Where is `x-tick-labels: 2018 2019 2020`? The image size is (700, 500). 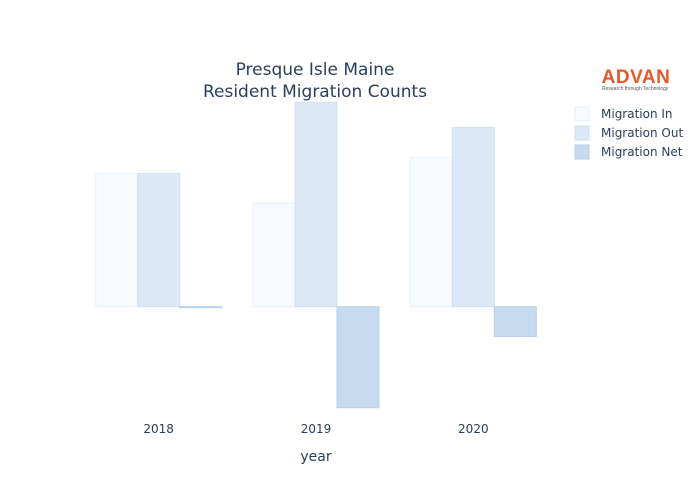 x-tick-labels: 2018 2019 2020 is located at coordinates (315, 429).